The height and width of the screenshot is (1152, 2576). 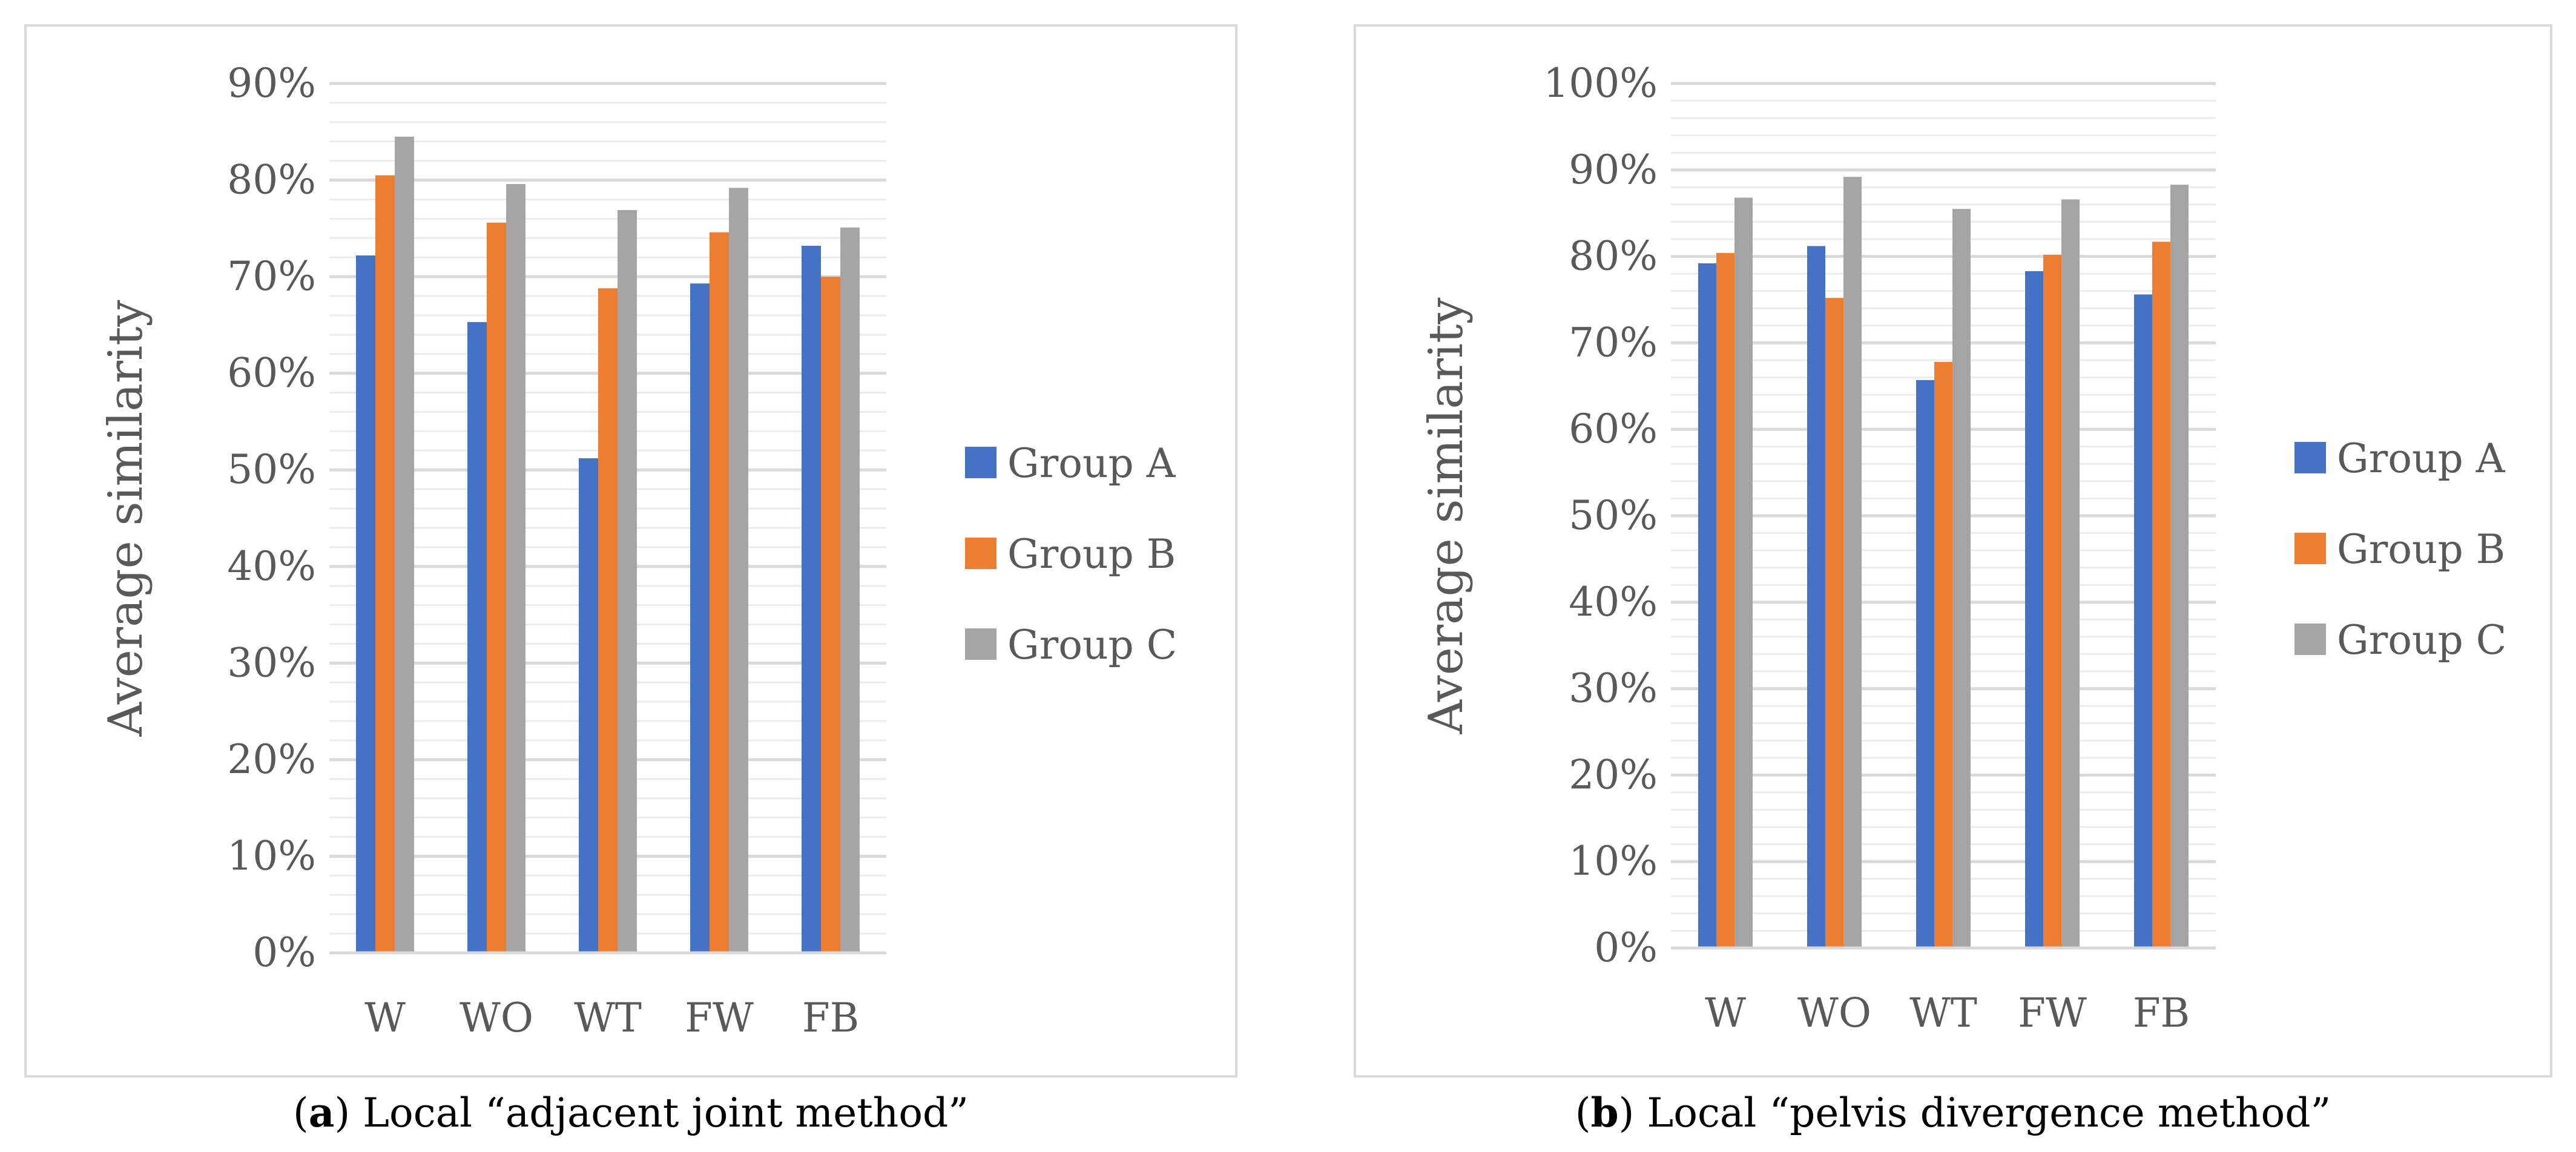 What do you see at coordinates (271, 84) in the screenshot?
I see `chart-a-ytick-label: 90%` at bounding box center [271, 84].